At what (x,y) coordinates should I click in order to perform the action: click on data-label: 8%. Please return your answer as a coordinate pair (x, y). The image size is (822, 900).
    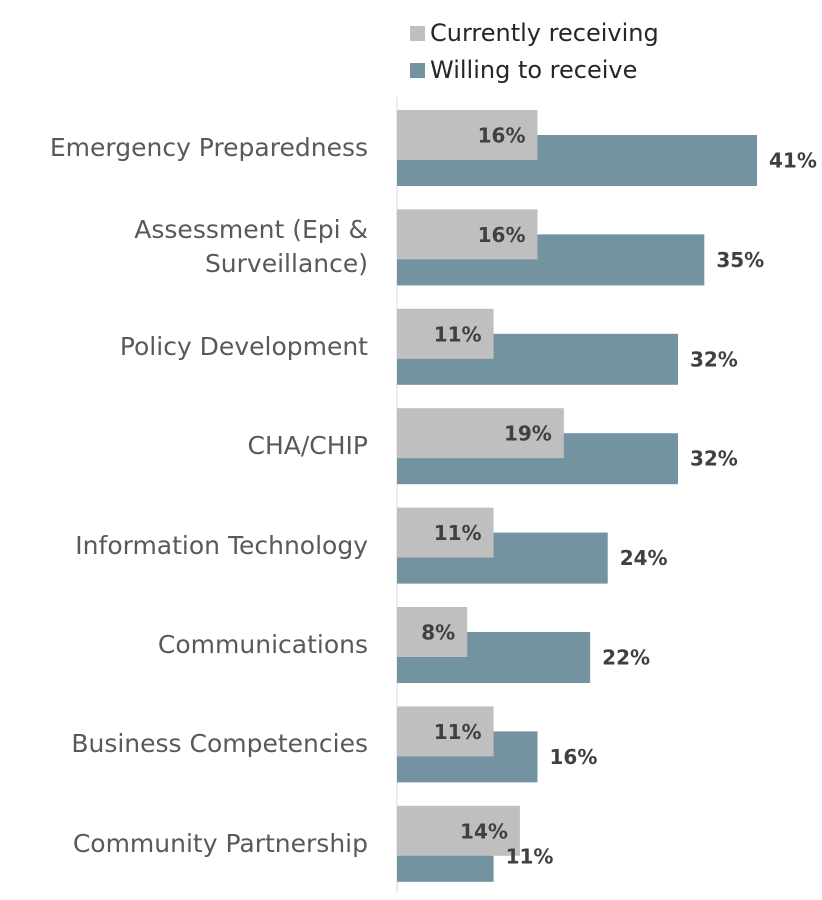
    Looking at the image, I should click on (438, 633).